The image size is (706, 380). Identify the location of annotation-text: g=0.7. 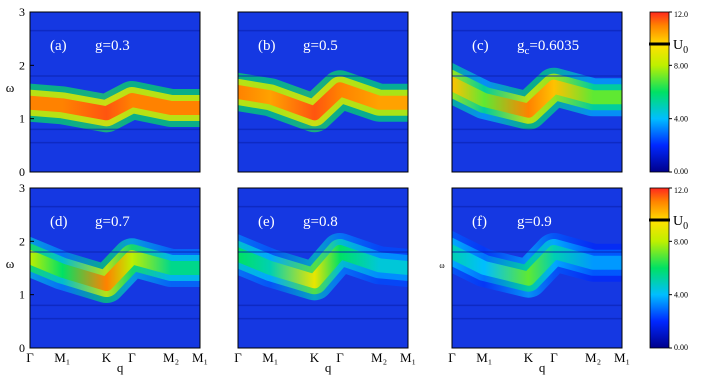
(112, 222).